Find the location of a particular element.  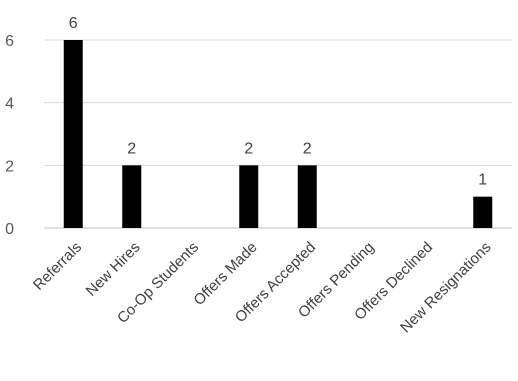

y-tick-label: 0 is located at coordinates (9, 229).